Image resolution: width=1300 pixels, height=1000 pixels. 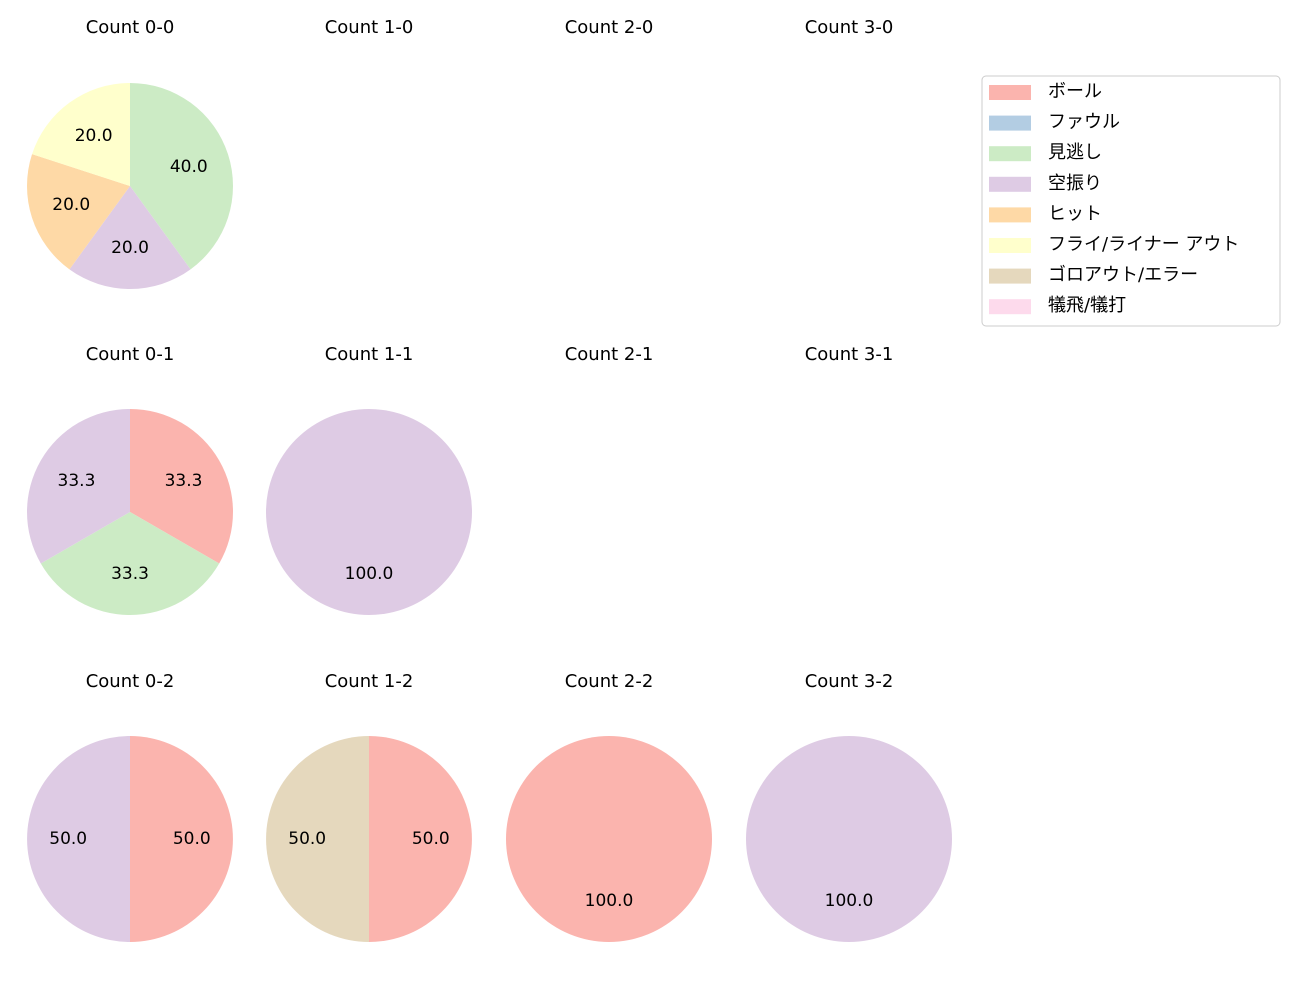 I want to click on chart-title: Count 2-2, so click(x=609, y=681).